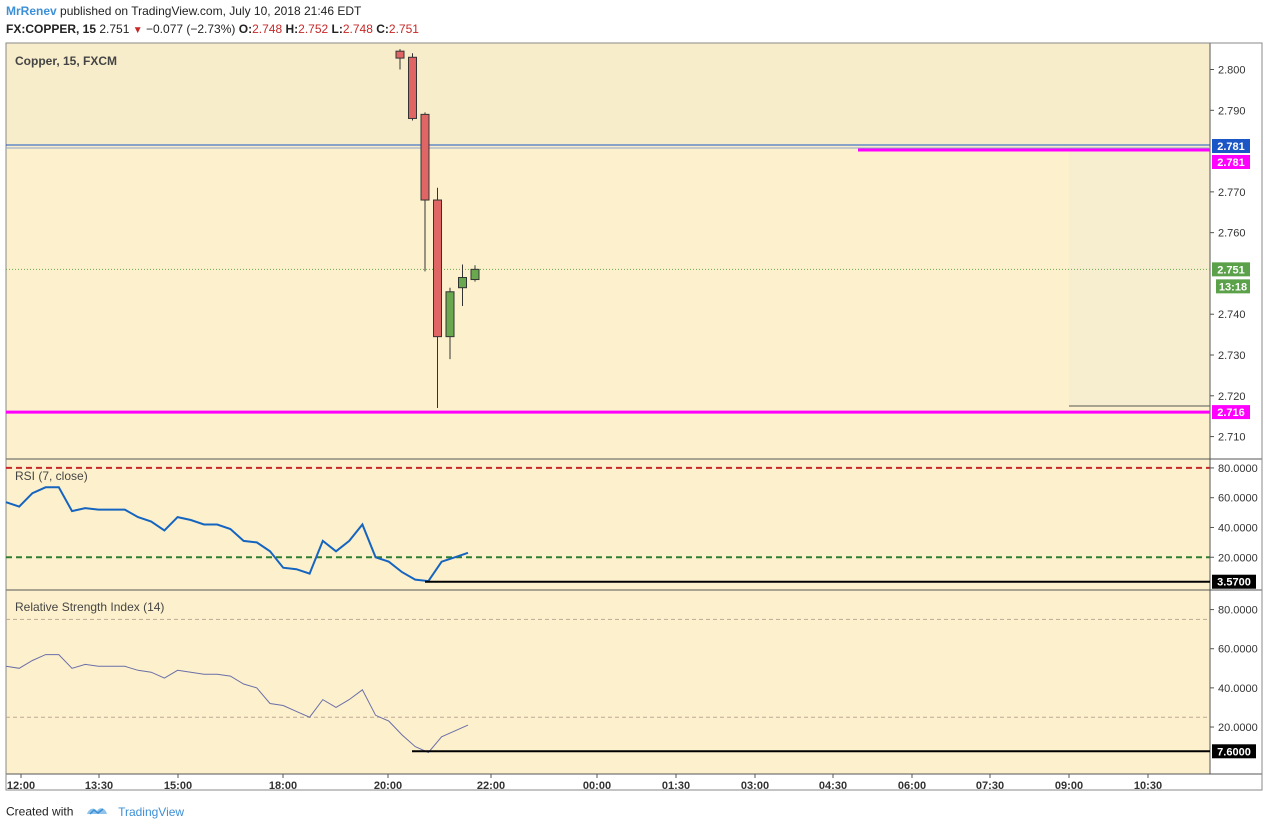 The image size is (1269, 830). What do you see at coordinates (191, 29) in the screenshot?
I see `price-change: −0.077 (−2.73%)` at bounding box center [191, 29].